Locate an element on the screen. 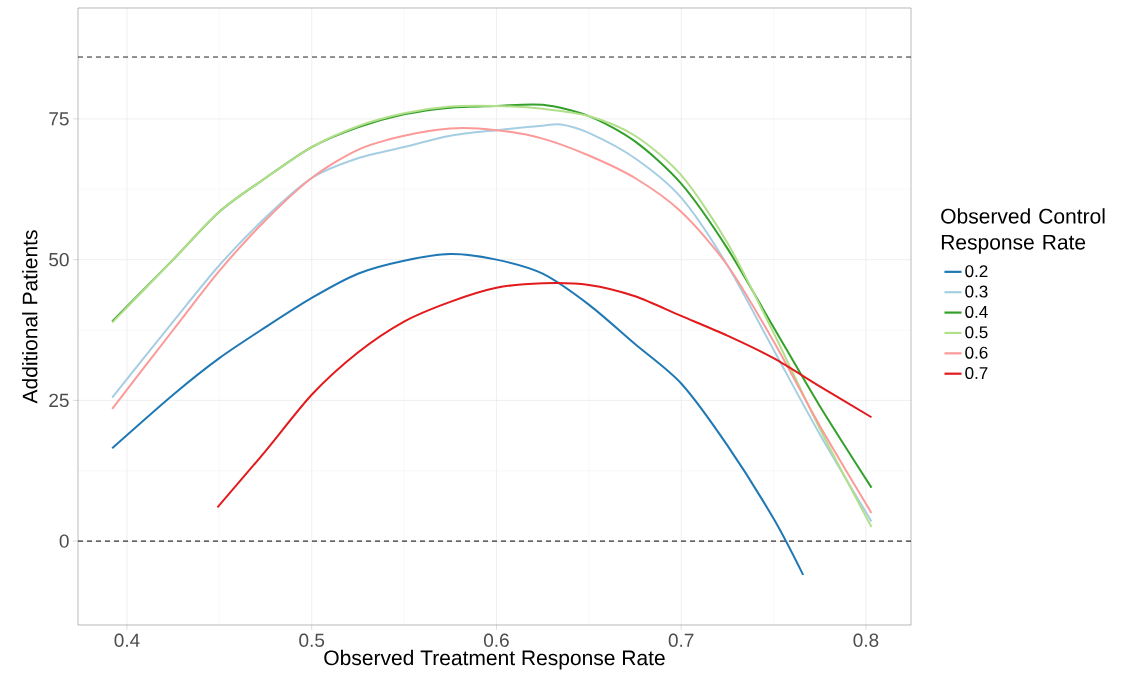 The image size is (1145, 682). x-tick-label: 0.7 is located at coordinates (681, 640).